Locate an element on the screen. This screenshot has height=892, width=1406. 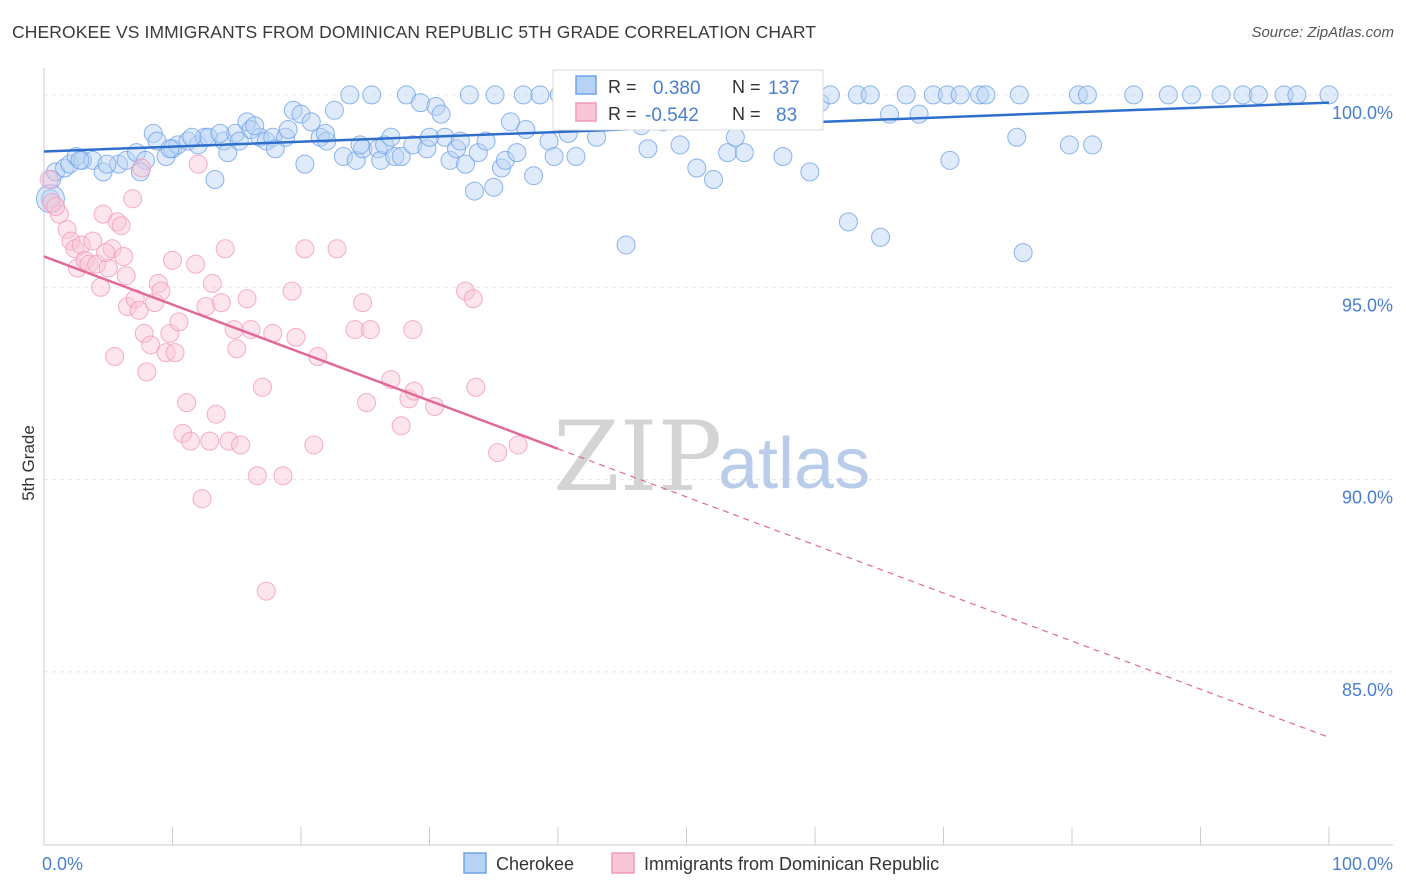
source-credit: Source: ZipAtlas.com is located at coordinates (1322, 32).